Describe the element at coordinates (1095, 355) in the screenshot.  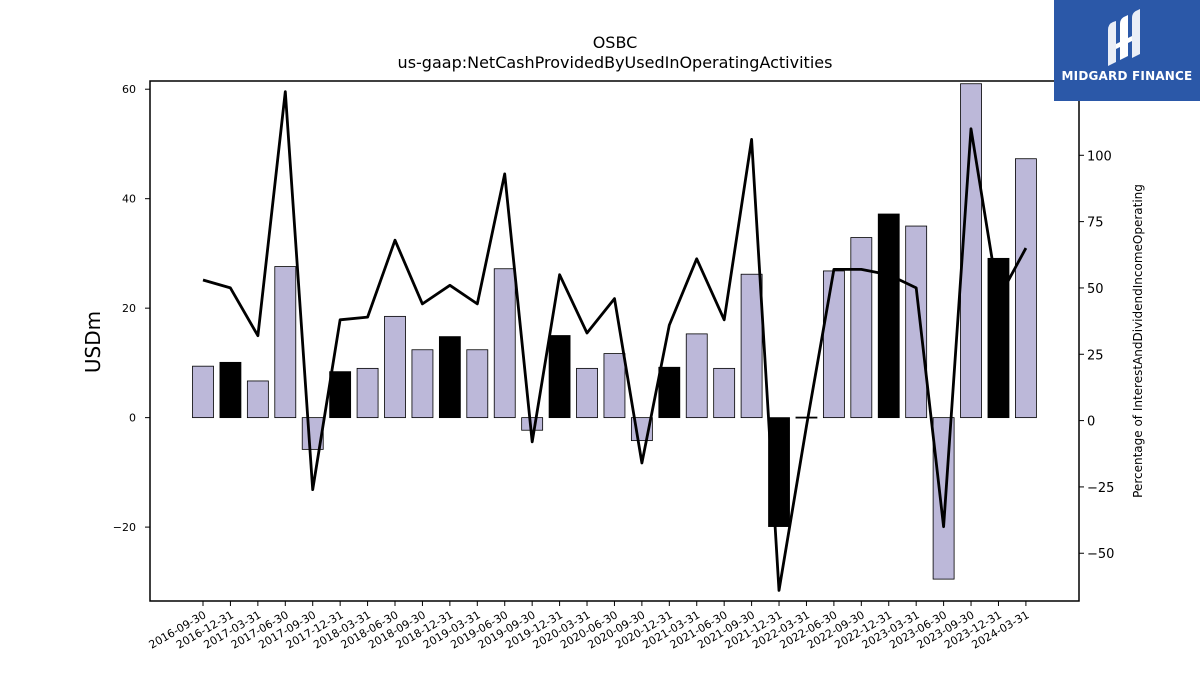
I see `y2-tick-label: 25` at that location.